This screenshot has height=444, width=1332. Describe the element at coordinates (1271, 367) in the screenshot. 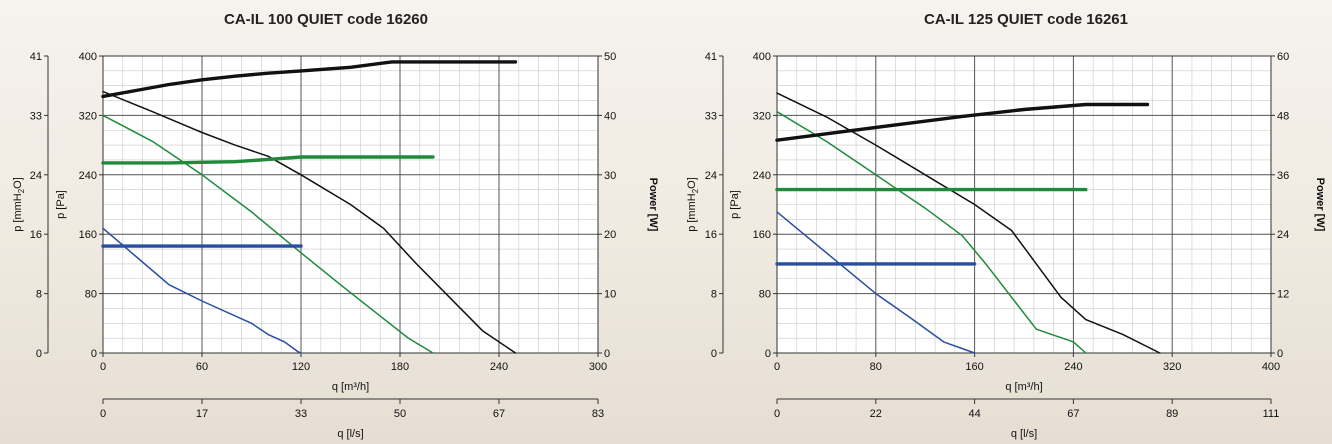

I see `x-tick-label: 400` at that location.